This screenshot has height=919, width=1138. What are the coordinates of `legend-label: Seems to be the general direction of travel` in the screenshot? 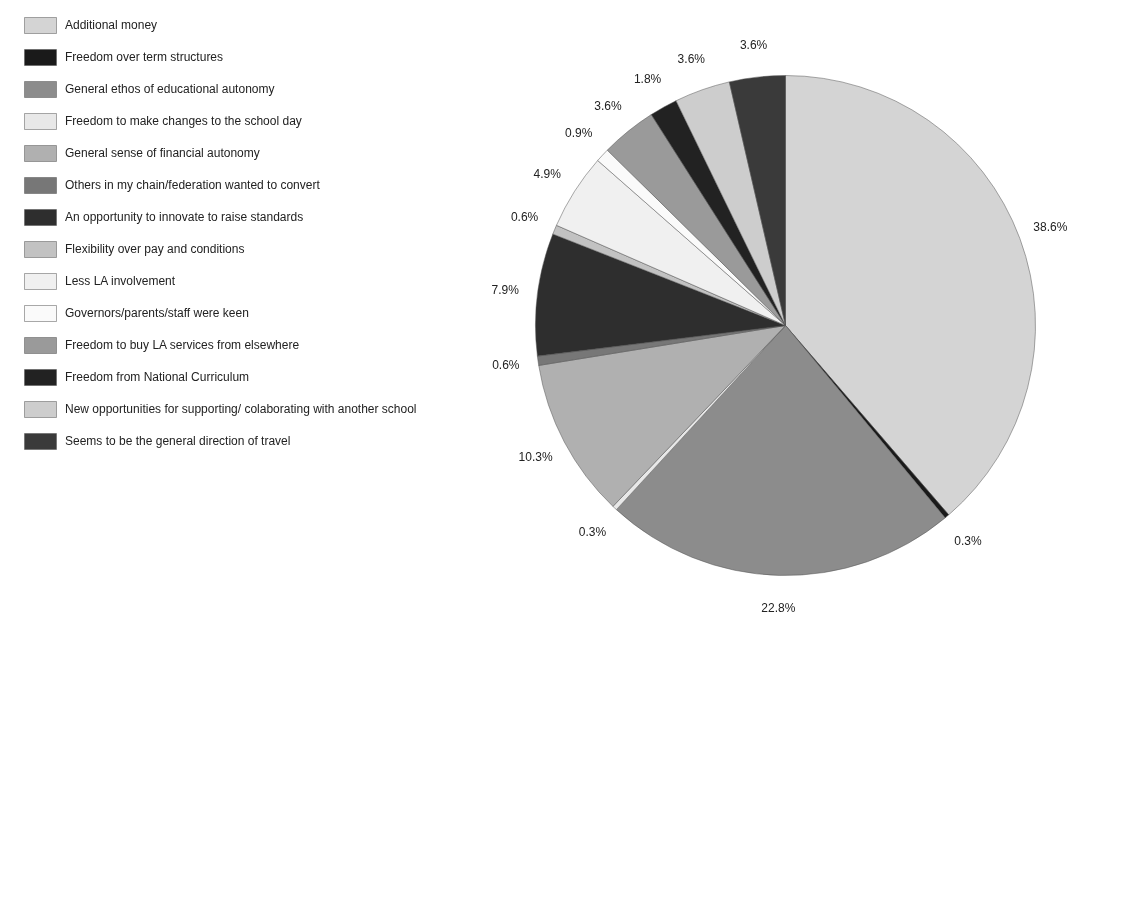 It's located at (178, 441).